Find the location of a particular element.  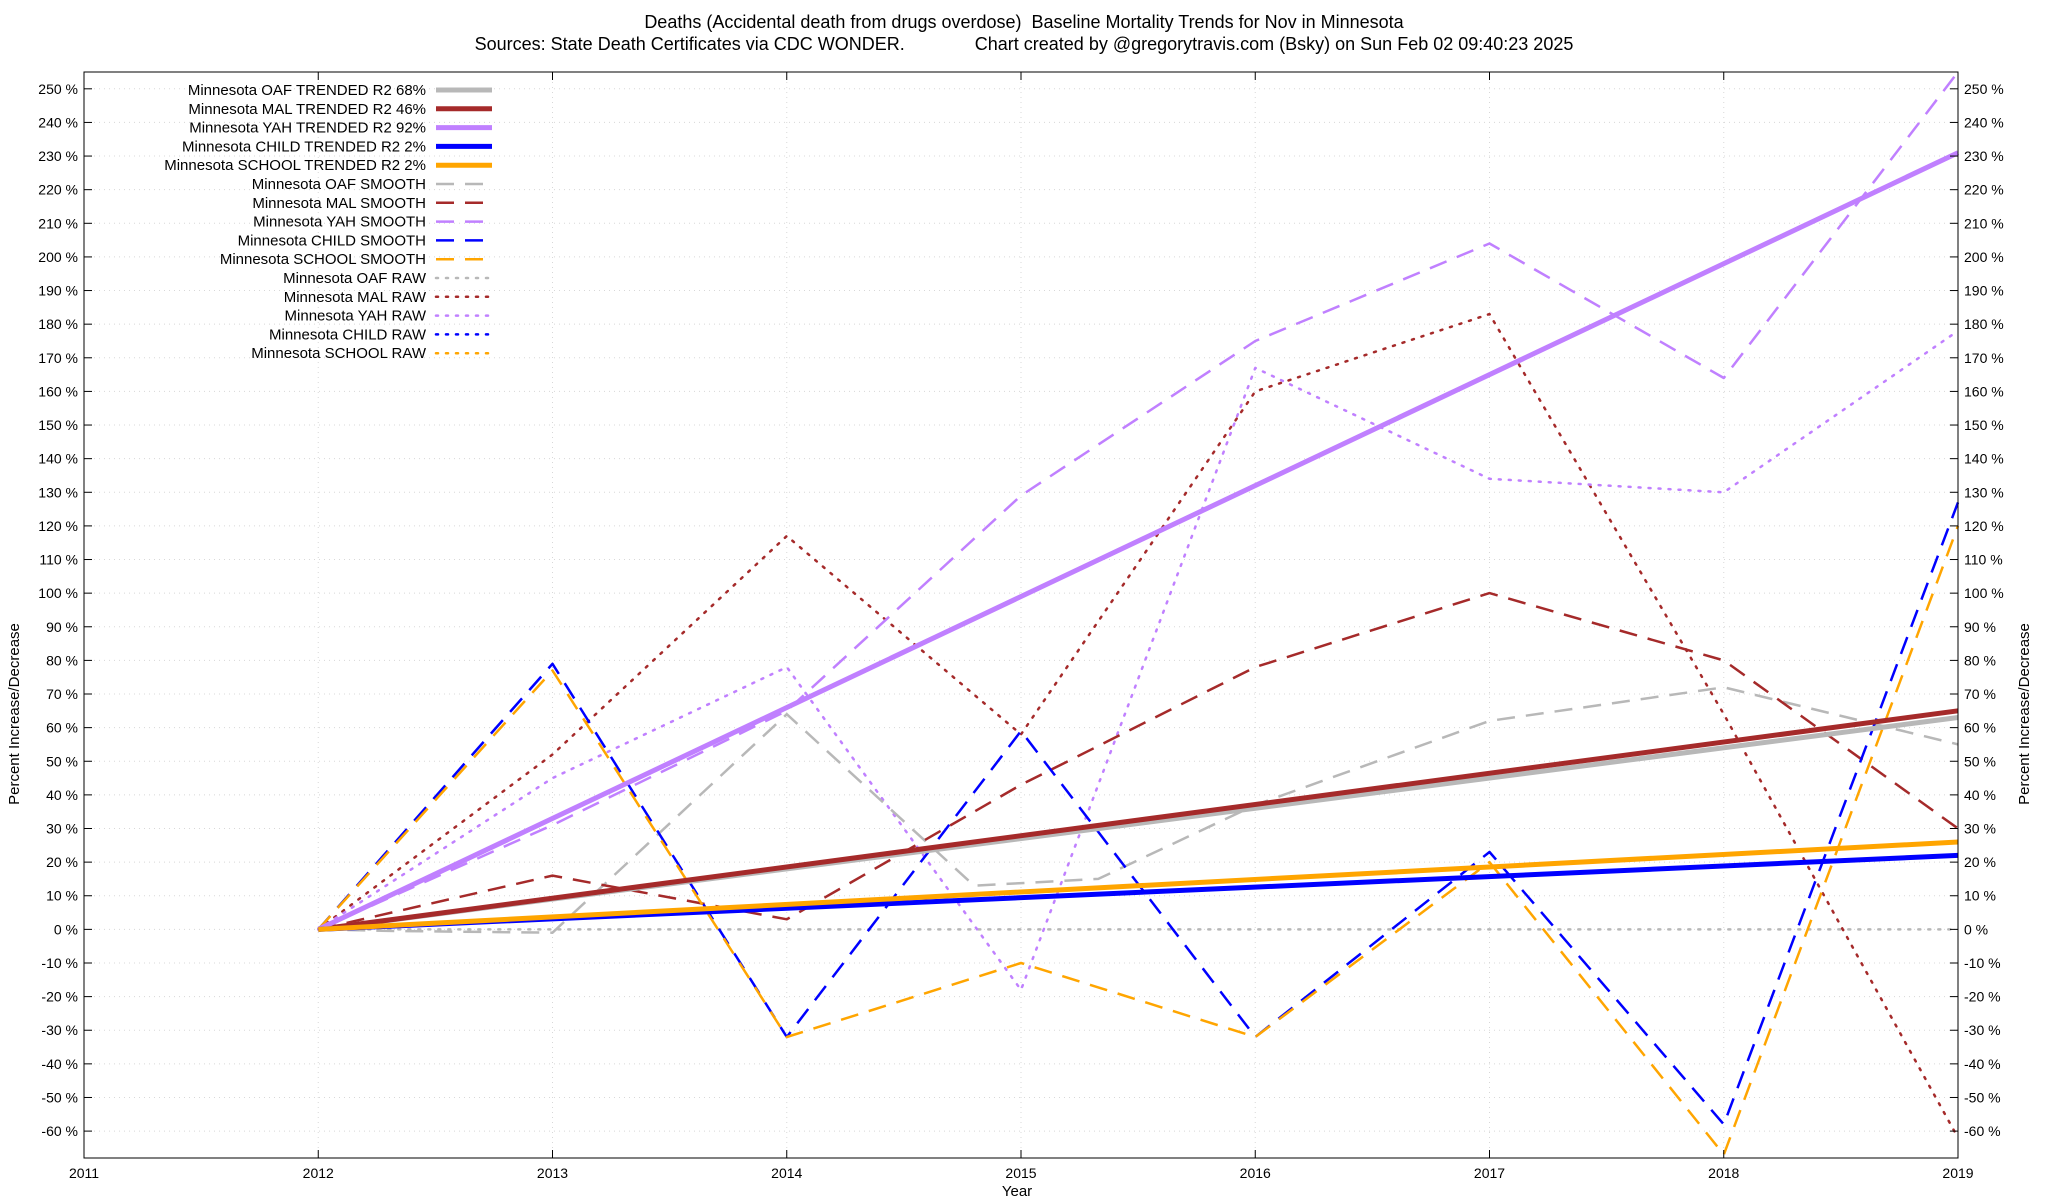

x-tick-label: 2019 is located at coordinates (1957, 1173).